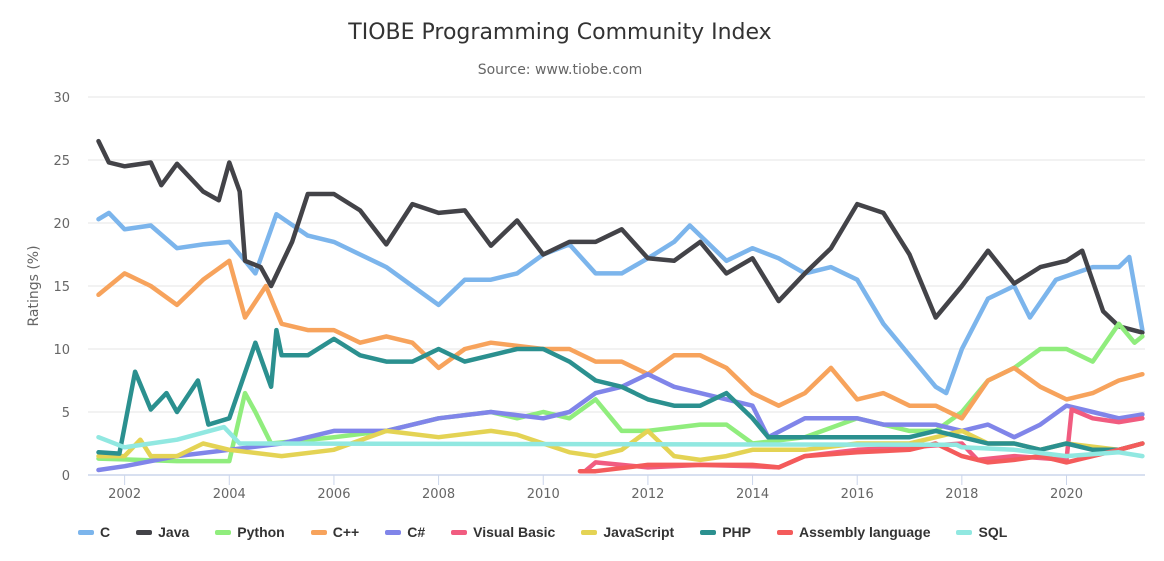  What do you see at coordinates (647, 494) in the screenshot?
I see `x-tick-label: 2012` at bounding box center [647, 494].